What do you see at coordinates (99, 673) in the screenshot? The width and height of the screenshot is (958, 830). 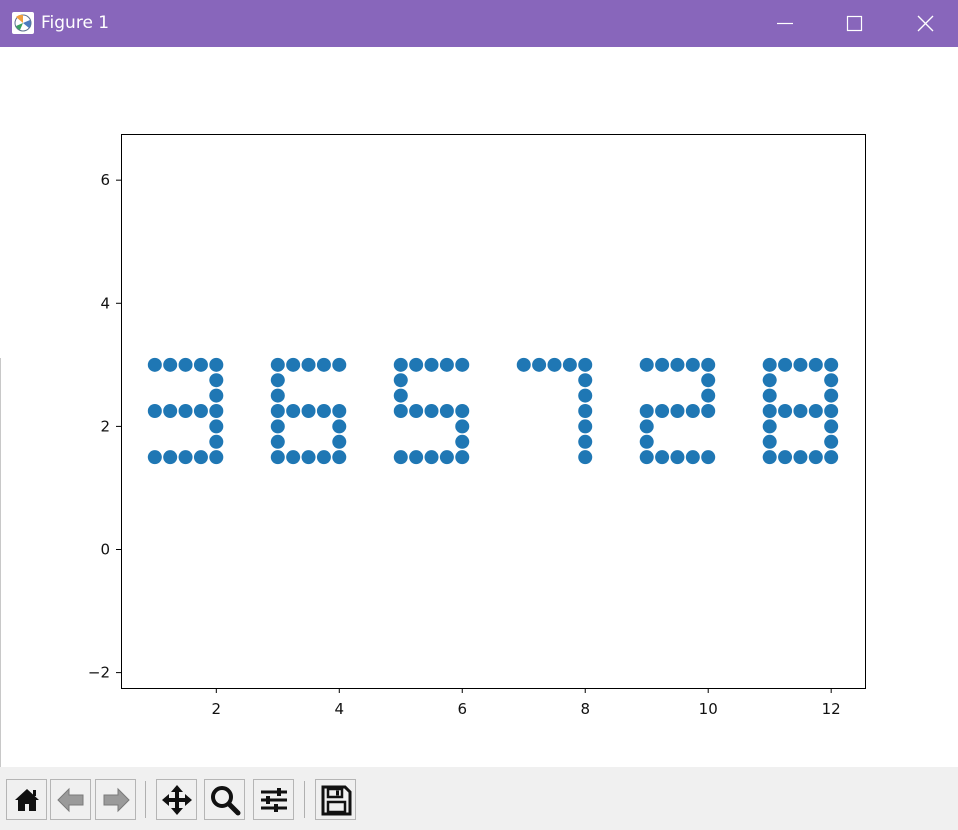 I see `y-tick-label: −2` at bounding box center [99, 673].